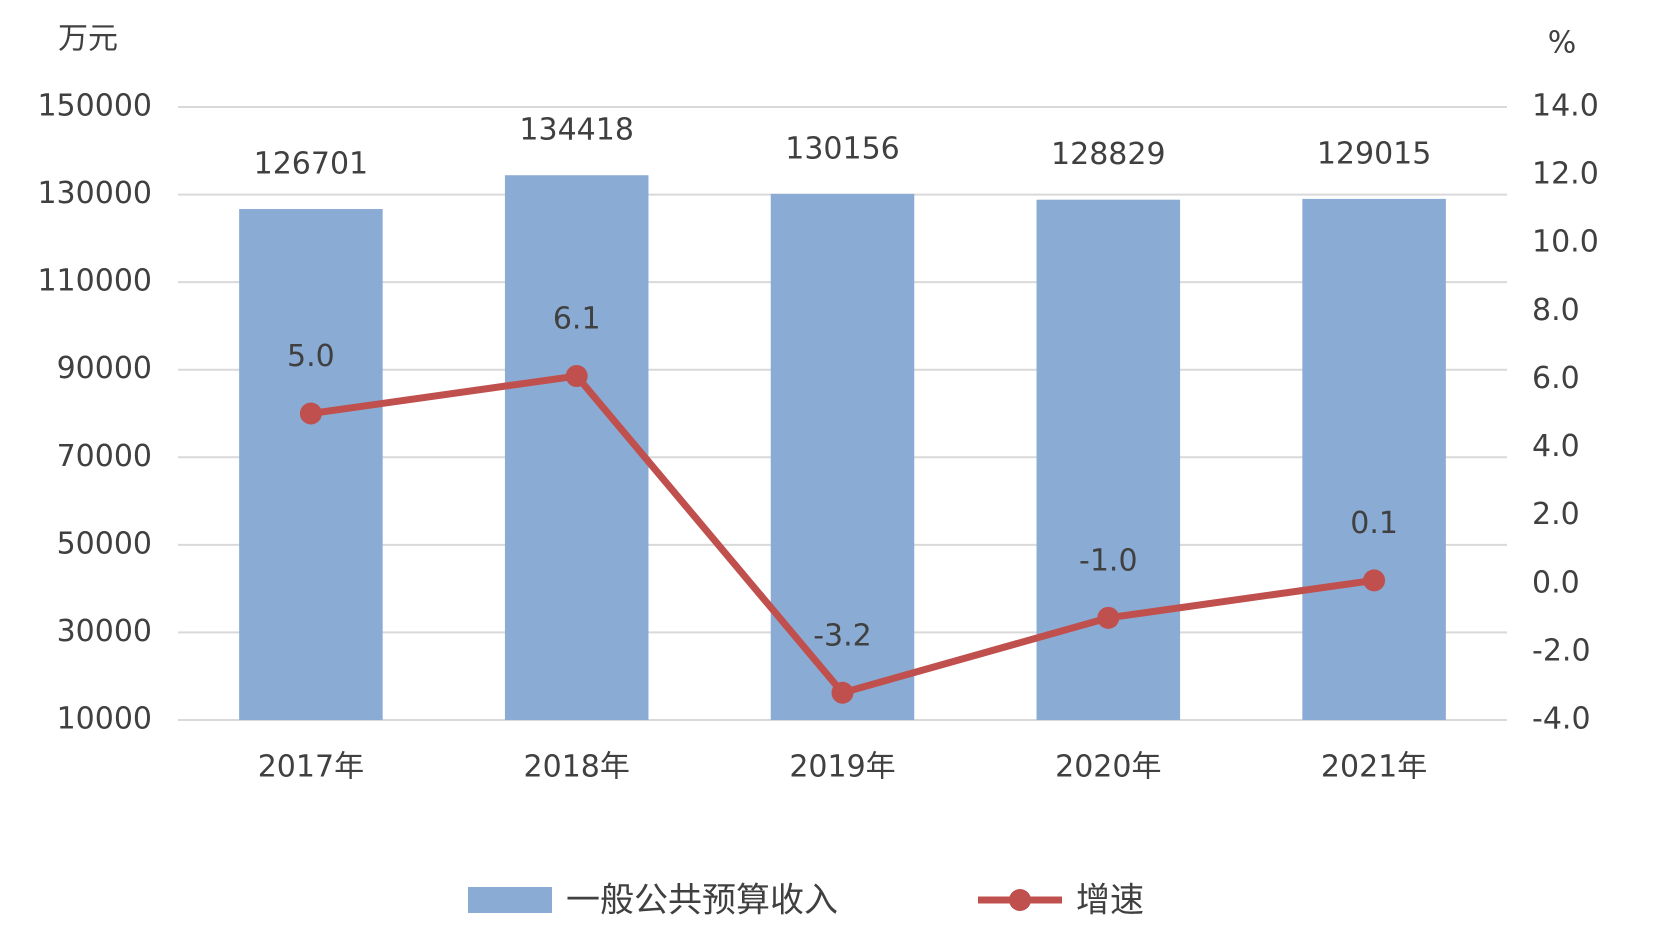 Image resolution: width=1669 pixels, height=928 pixels. Describe the element at coordinates (1556, 378) in the screenshot. I see `y2-tick-label: 6.0` at that location.